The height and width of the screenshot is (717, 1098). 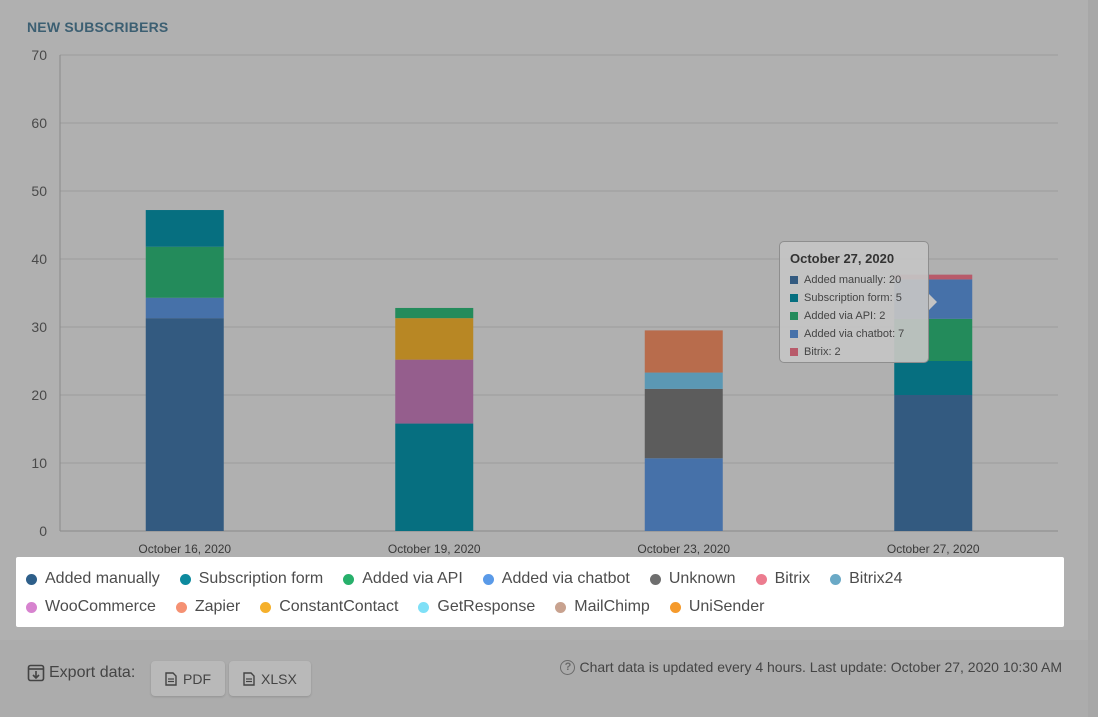 What do you see at coordinates (854, 316) in the screenshot?
I see `tooltip-row: Added via API: 2` at bounding box center [854, 316].